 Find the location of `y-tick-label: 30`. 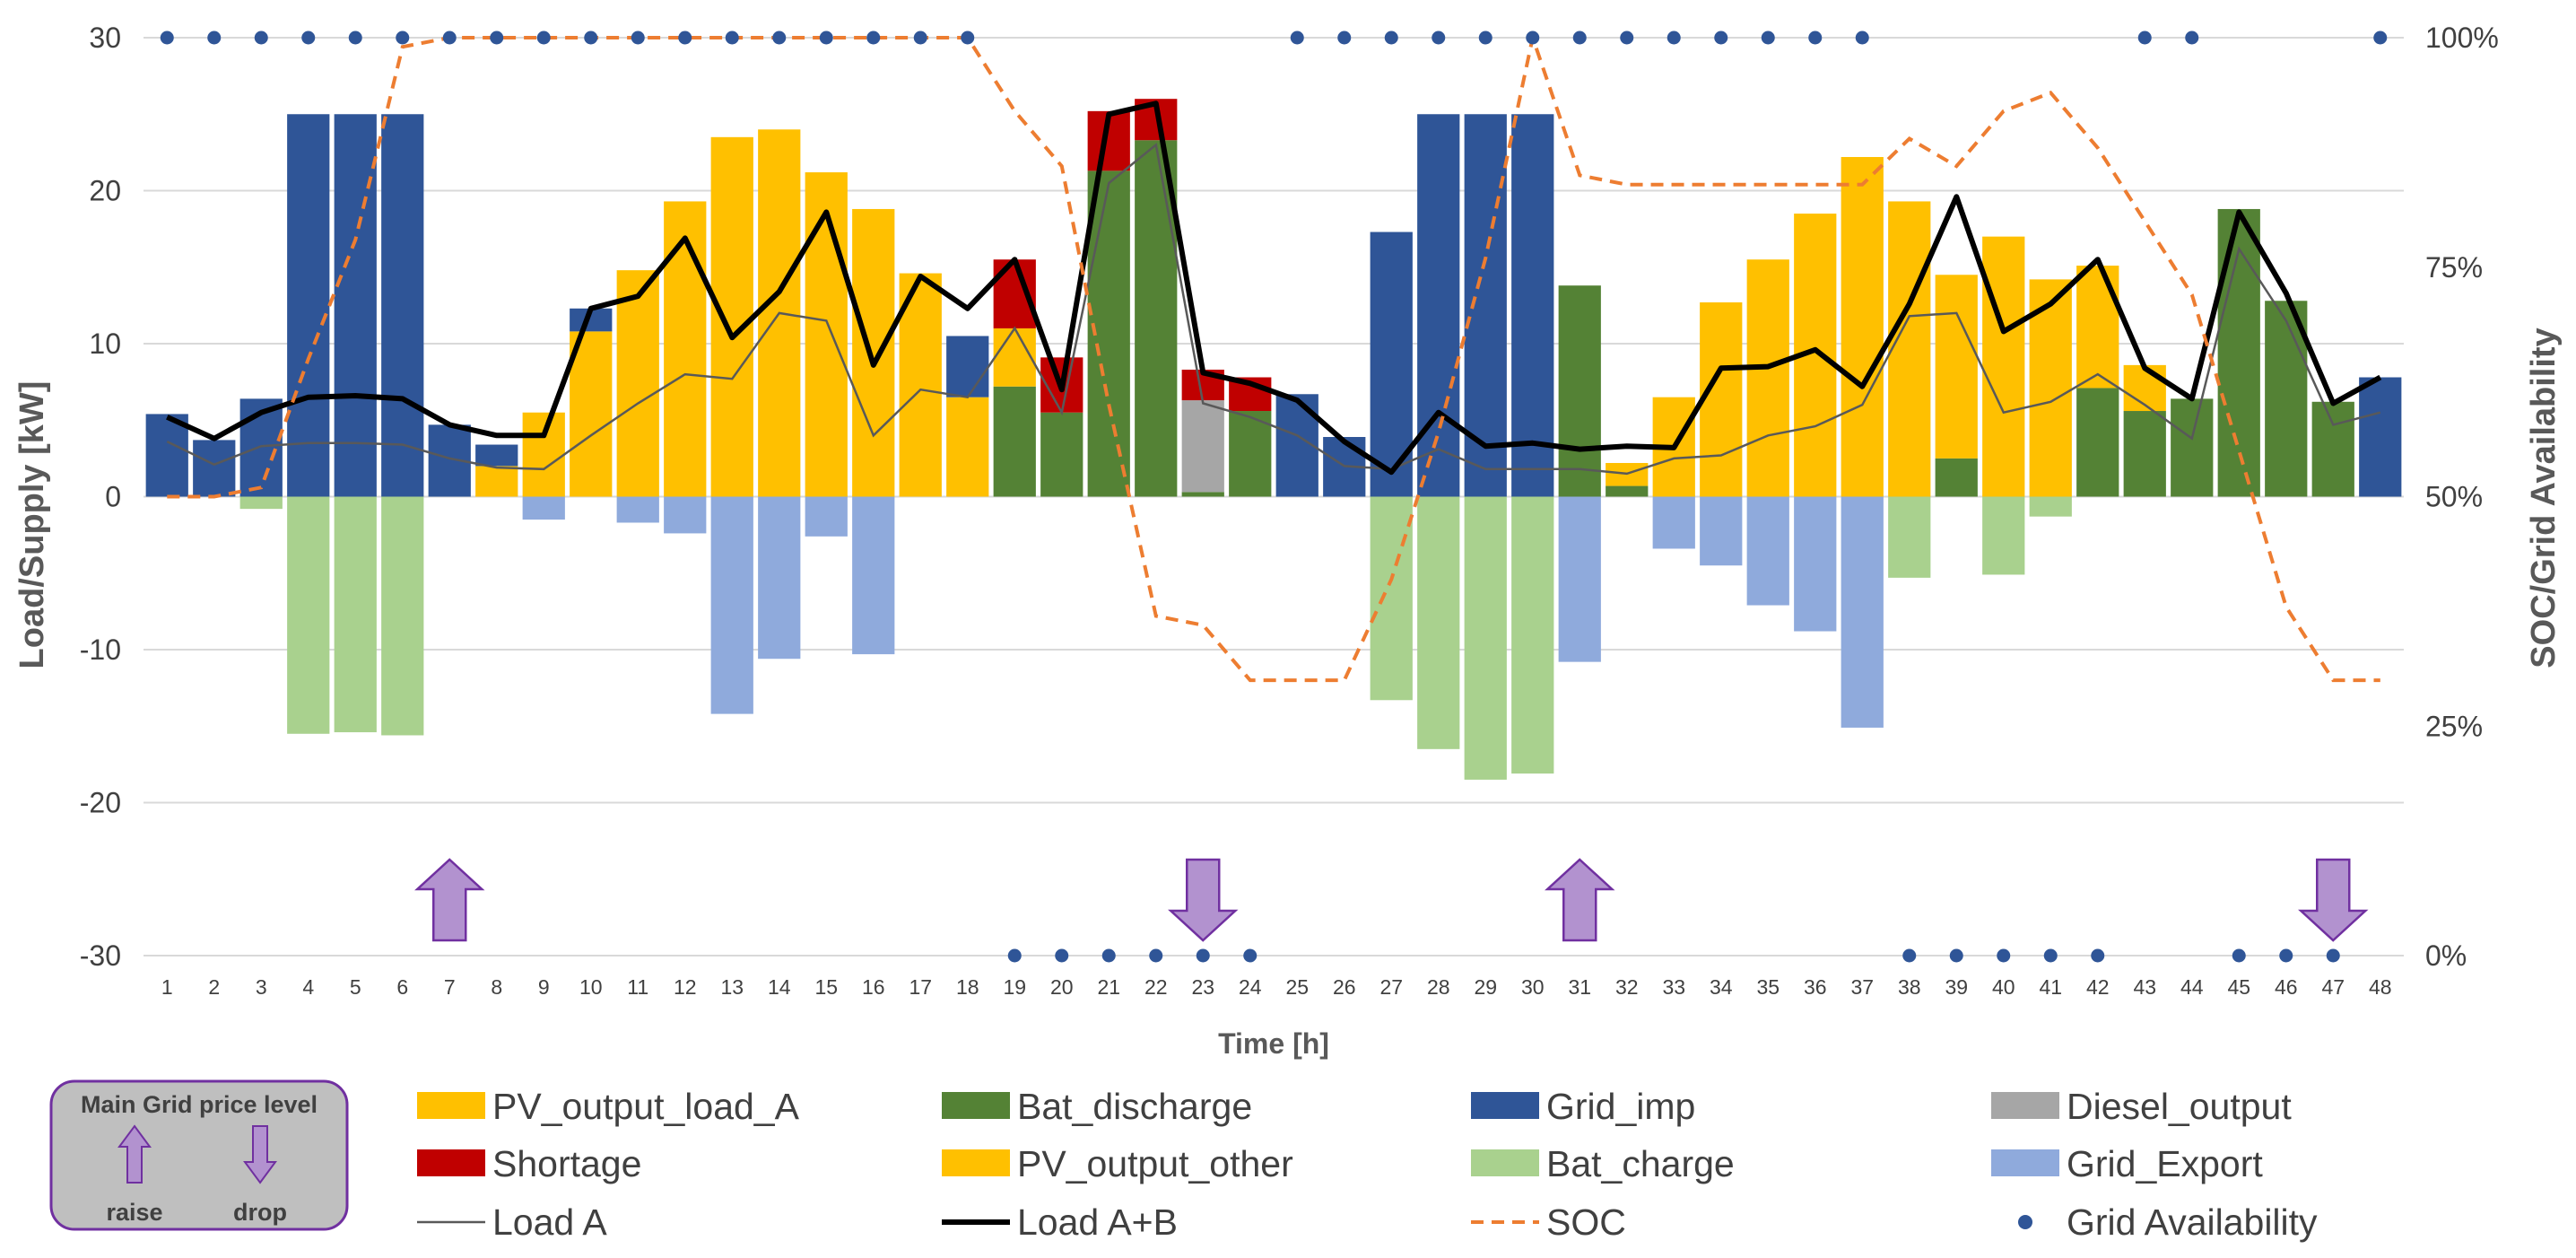

y-tick-label: 30 is located at coordinates (105, 38).